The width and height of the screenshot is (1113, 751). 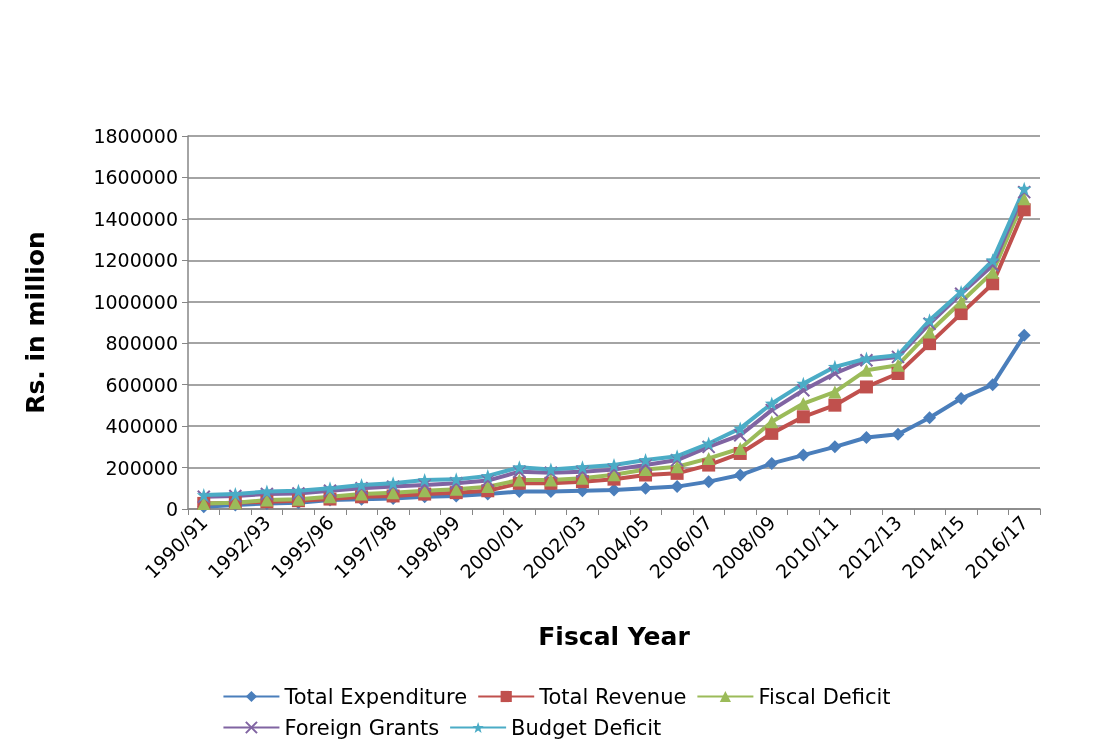 I want to click on y-tick-label: 600000, so click(x=141, y=384).